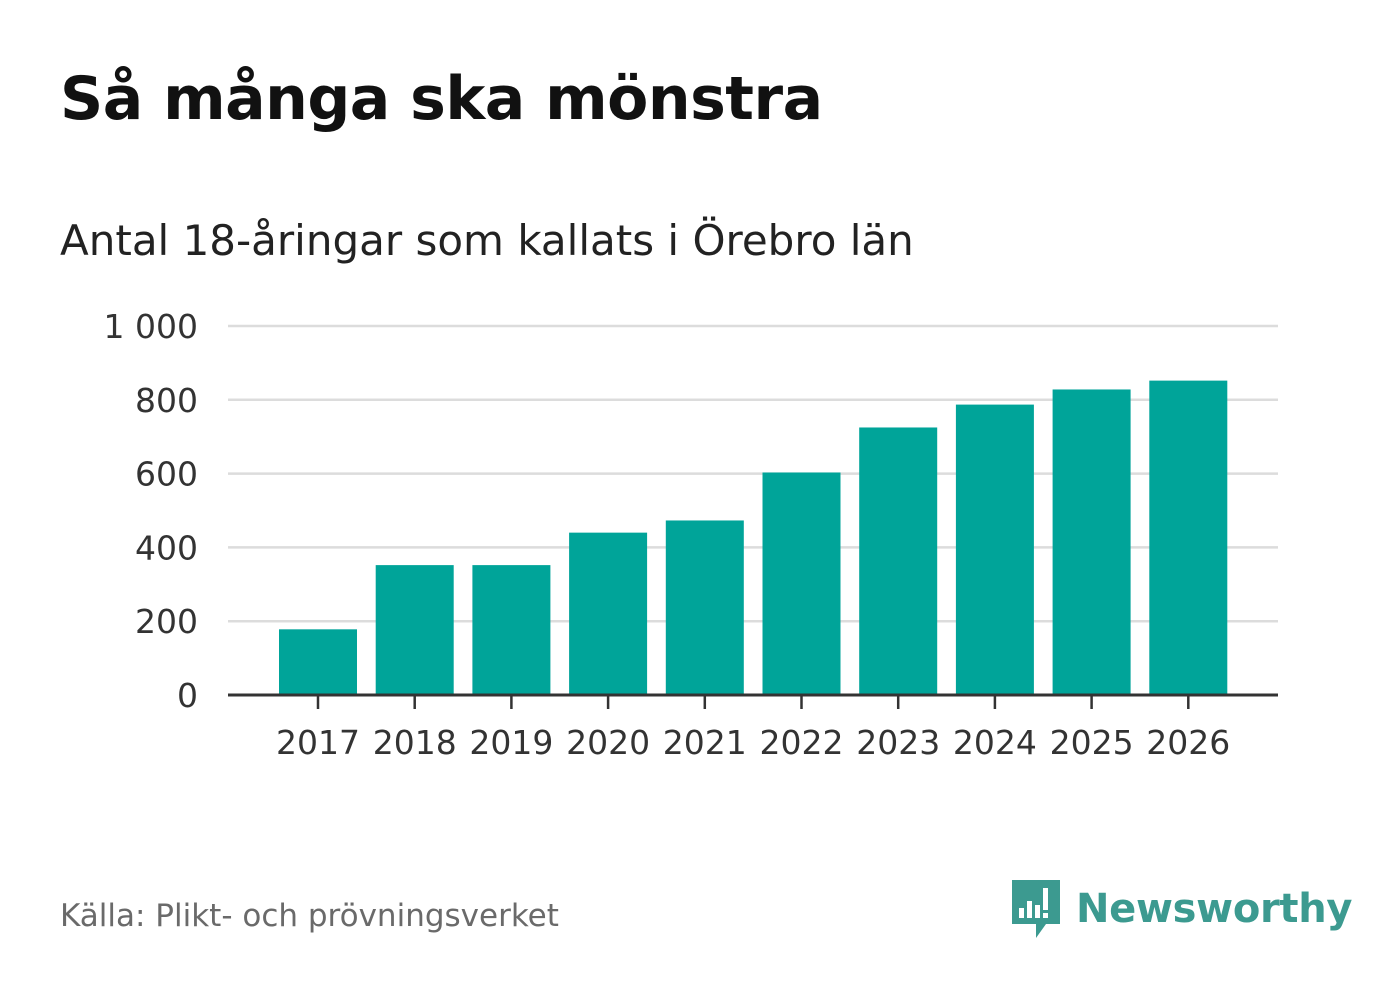 This screenshot has height=999, width=1382. I want to click on x-tick-label: 2025, so click(1092, 742).